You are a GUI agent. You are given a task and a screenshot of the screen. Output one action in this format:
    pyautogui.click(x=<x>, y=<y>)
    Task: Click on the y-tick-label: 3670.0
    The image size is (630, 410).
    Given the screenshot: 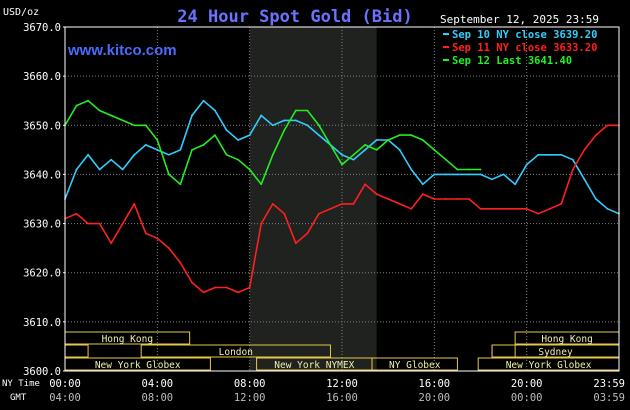 What is the action you would take?
    pyautogui.click(x=42, y=28)
    